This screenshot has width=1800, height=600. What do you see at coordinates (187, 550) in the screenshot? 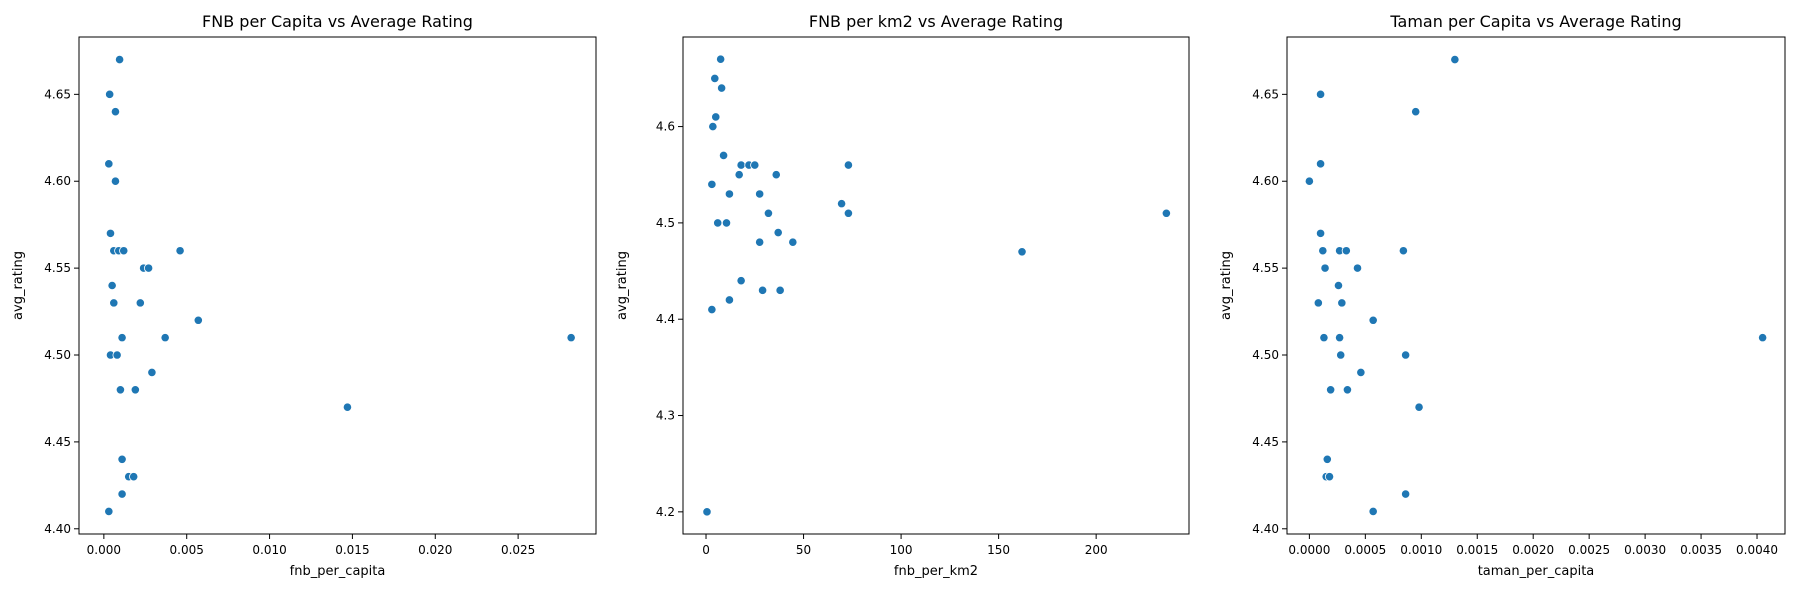
I see `x-tick-label: 0.005` at bounding box center [187, 550].